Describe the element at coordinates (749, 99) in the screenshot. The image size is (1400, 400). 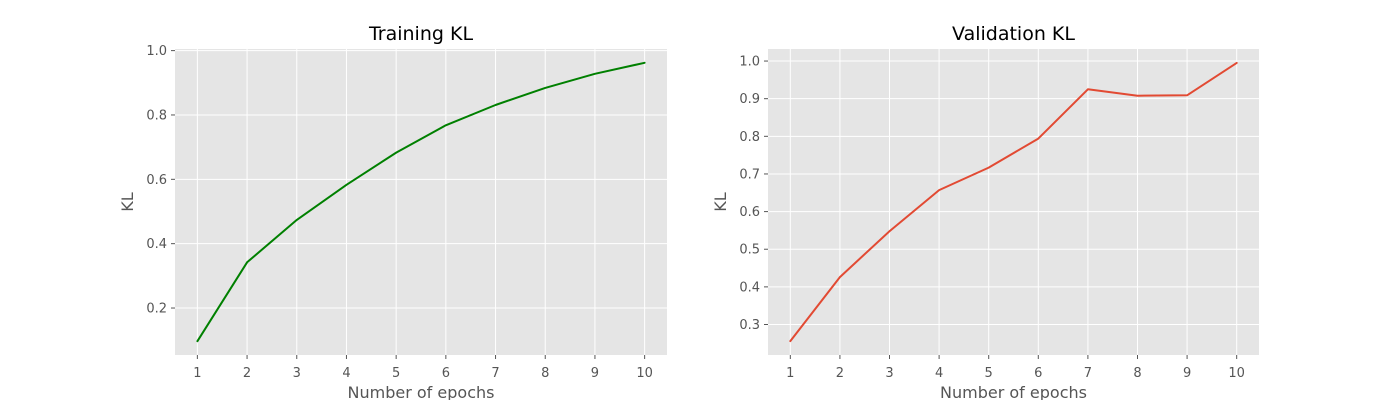
I see `validation-y-tick-label: 0.9` at that location.